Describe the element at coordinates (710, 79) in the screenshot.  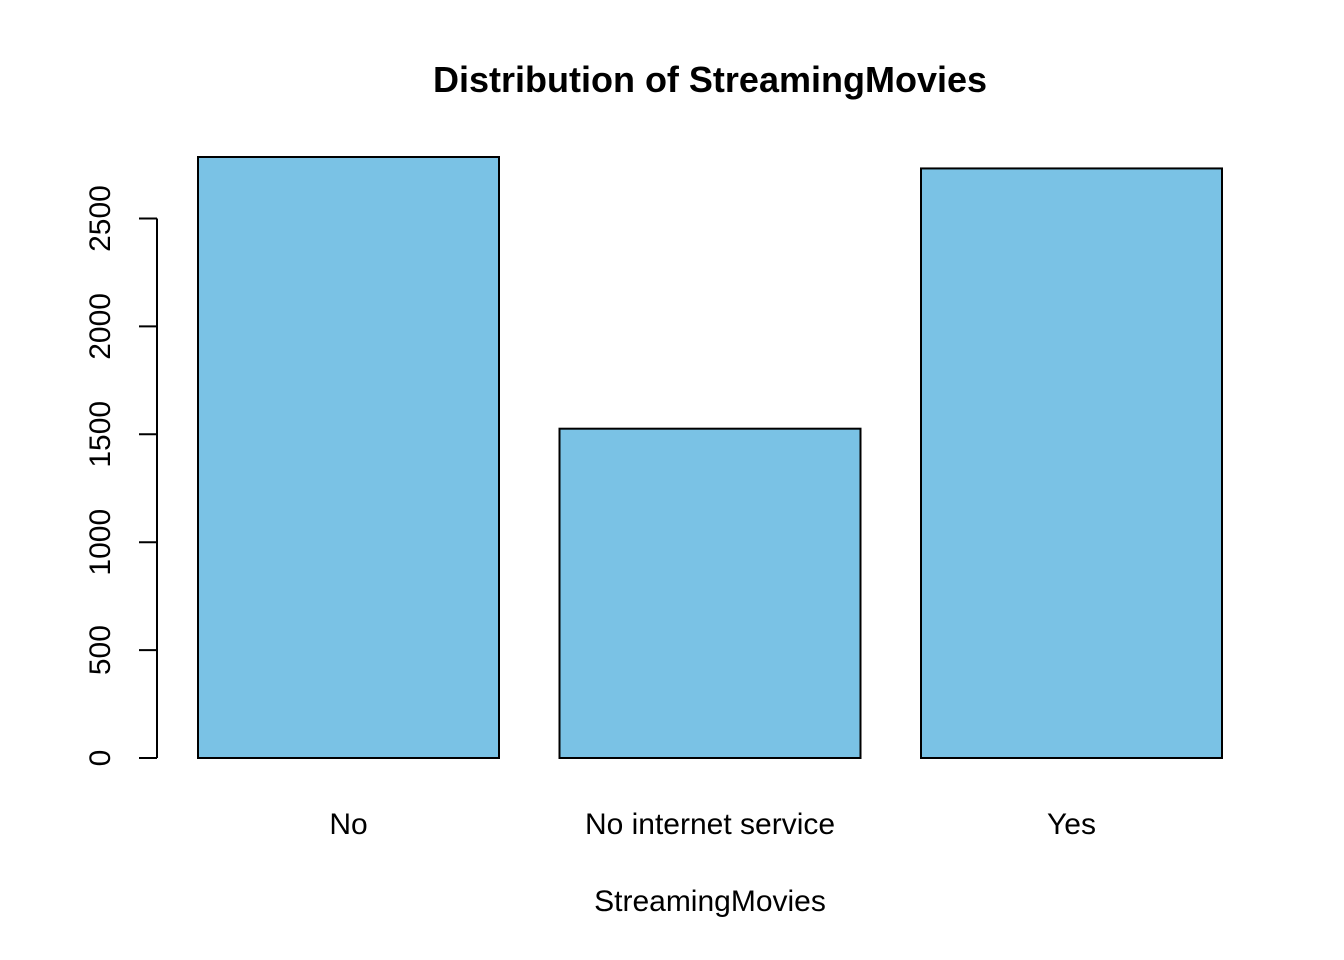
I see `chart-title: Distribution of StreamingMovies` at that location.